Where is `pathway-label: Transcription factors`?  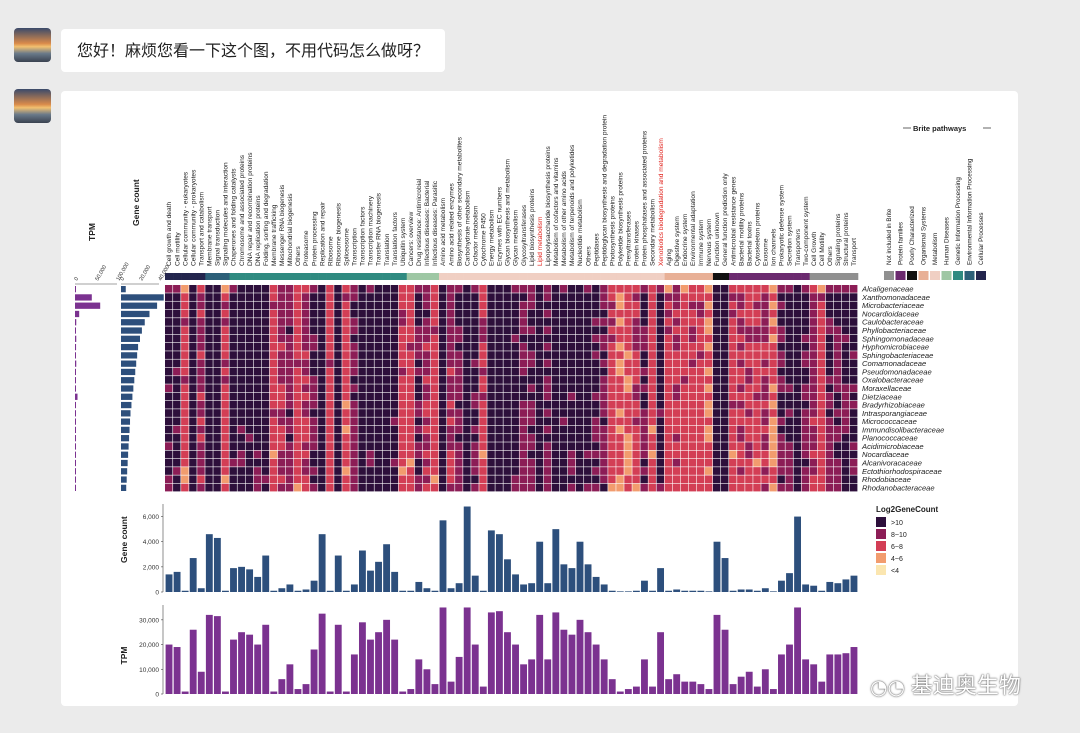
pathway-label: Transcription factors is located at coordinates (363, 236).